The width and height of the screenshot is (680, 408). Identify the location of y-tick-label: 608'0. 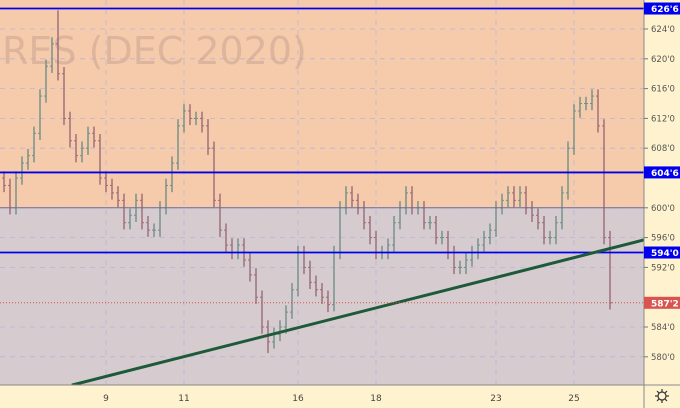
(663, 149).